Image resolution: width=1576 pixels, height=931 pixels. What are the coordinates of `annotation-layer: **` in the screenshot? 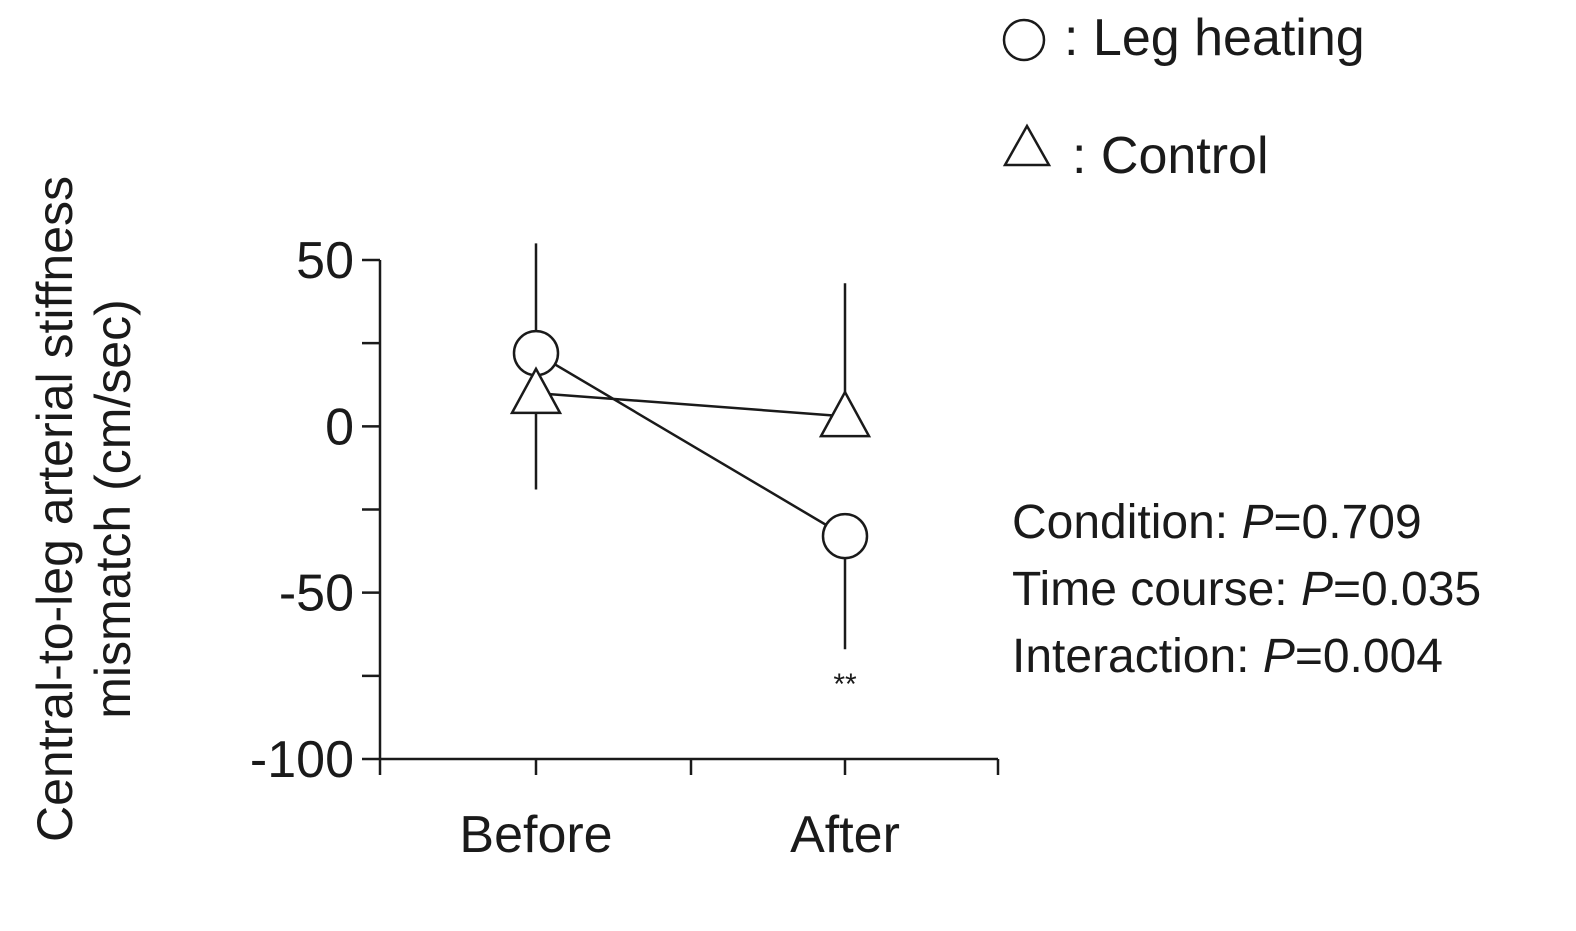 It's located at (845, 684).